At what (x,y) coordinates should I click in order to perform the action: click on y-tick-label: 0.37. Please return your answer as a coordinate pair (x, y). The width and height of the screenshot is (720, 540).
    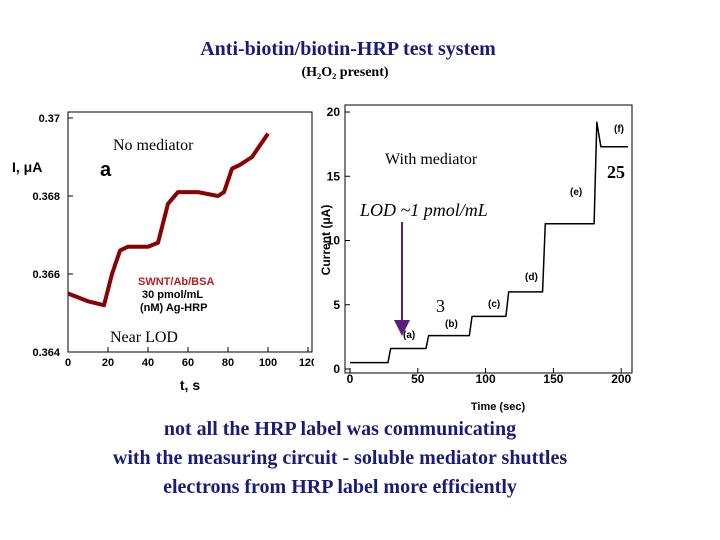
    Looking at the image, I should click on (49, 119).